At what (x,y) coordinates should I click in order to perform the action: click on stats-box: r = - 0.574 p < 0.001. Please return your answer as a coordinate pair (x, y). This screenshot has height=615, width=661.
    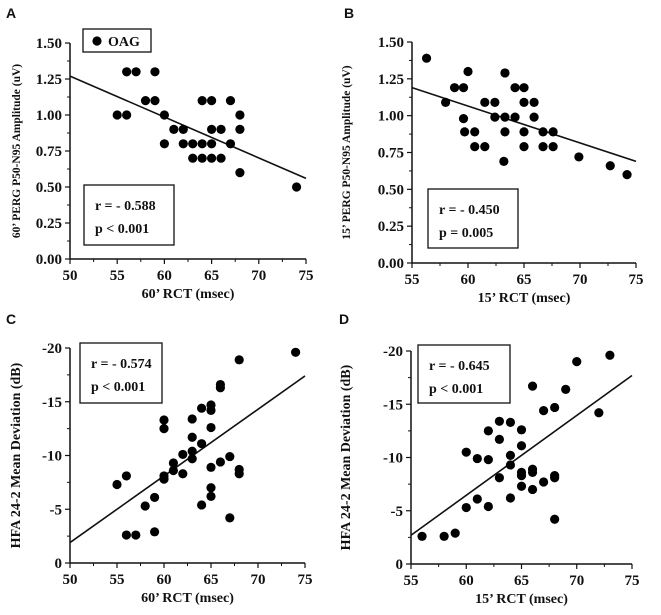
    Looking at the image, I should click on (121, 373).